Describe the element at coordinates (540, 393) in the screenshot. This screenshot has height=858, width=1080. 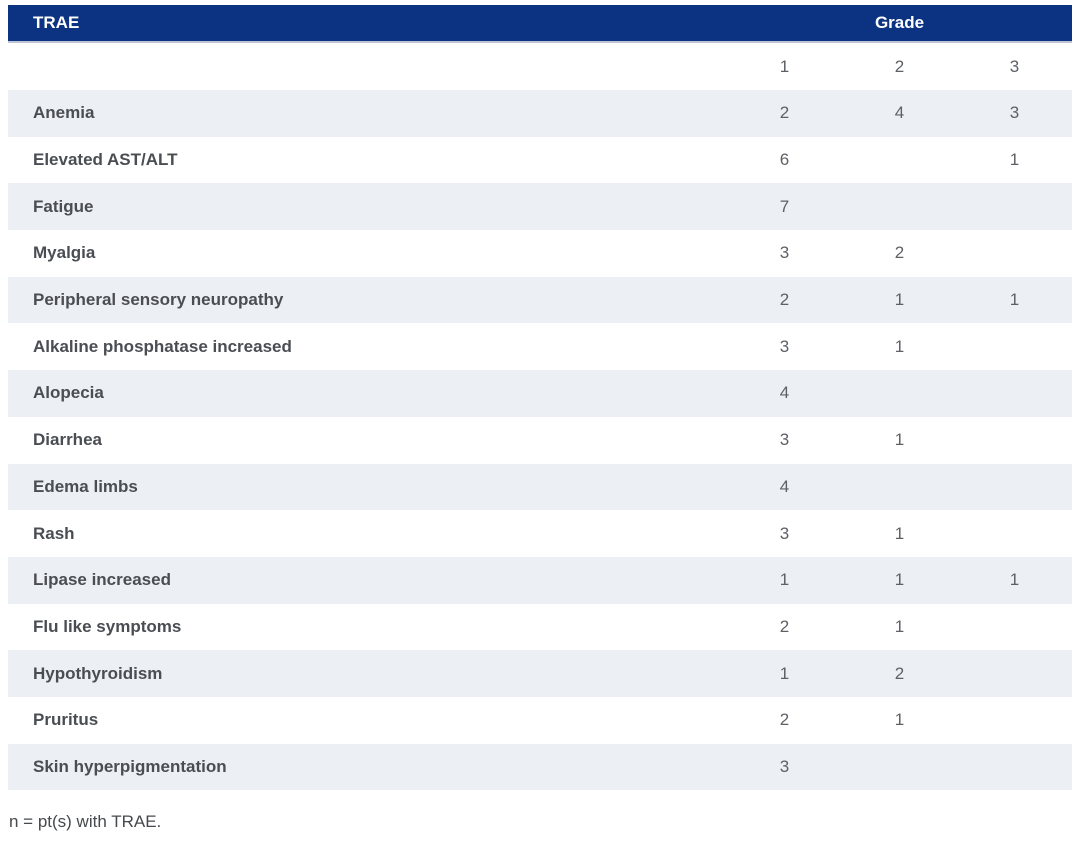
I see `table-row: Alopecia 4` at that location.